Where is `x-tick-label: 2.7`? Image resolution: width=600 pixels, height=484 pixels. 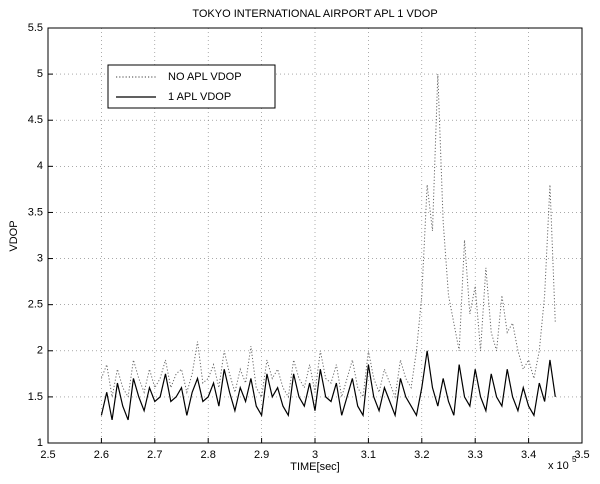
x-tick-label: 2.7 is located at coordinates (154, 455).